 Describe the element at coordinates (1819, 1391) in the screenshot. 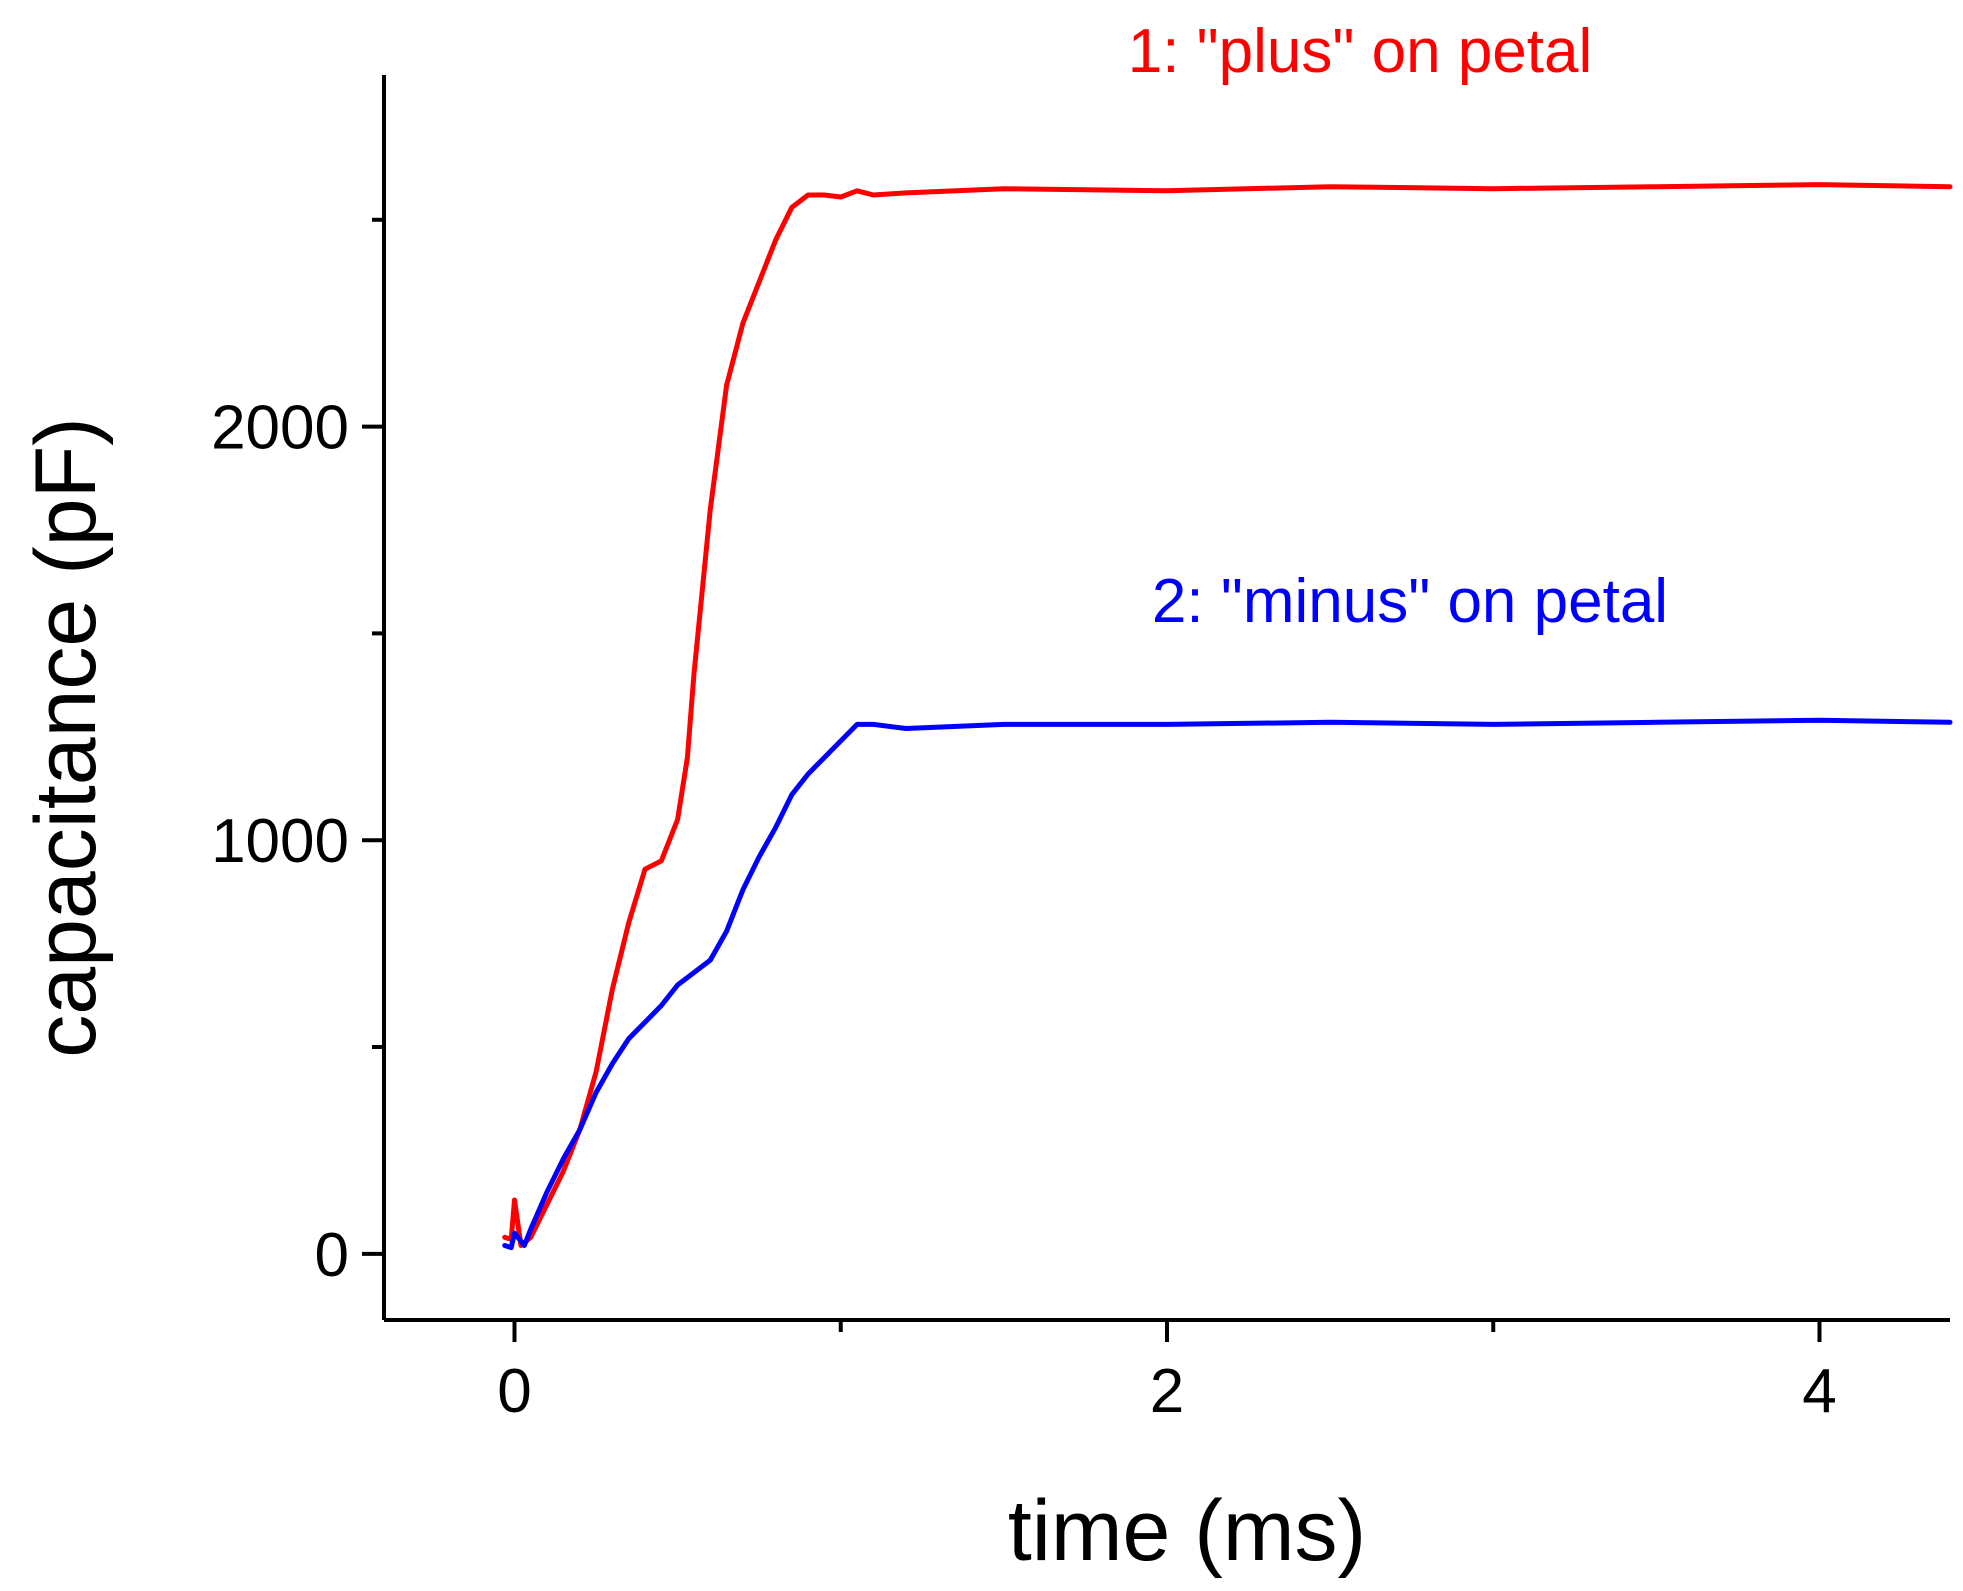

I see `x-tick-label: 4` at that location.